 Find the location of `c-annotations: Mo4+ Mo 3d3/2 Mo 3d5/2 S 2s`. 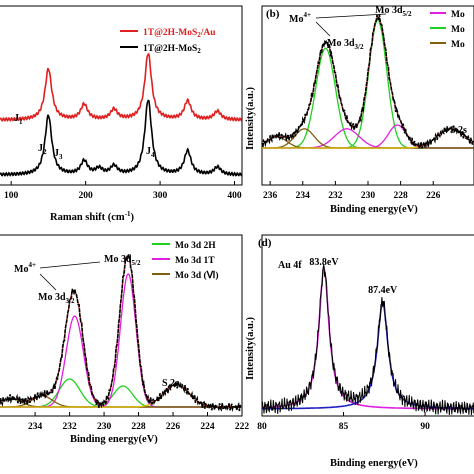

c-annotations: Mo4+ Mo 3d3/2 Mo 3d5/2 S 2s is located at coordinates (96, 321).